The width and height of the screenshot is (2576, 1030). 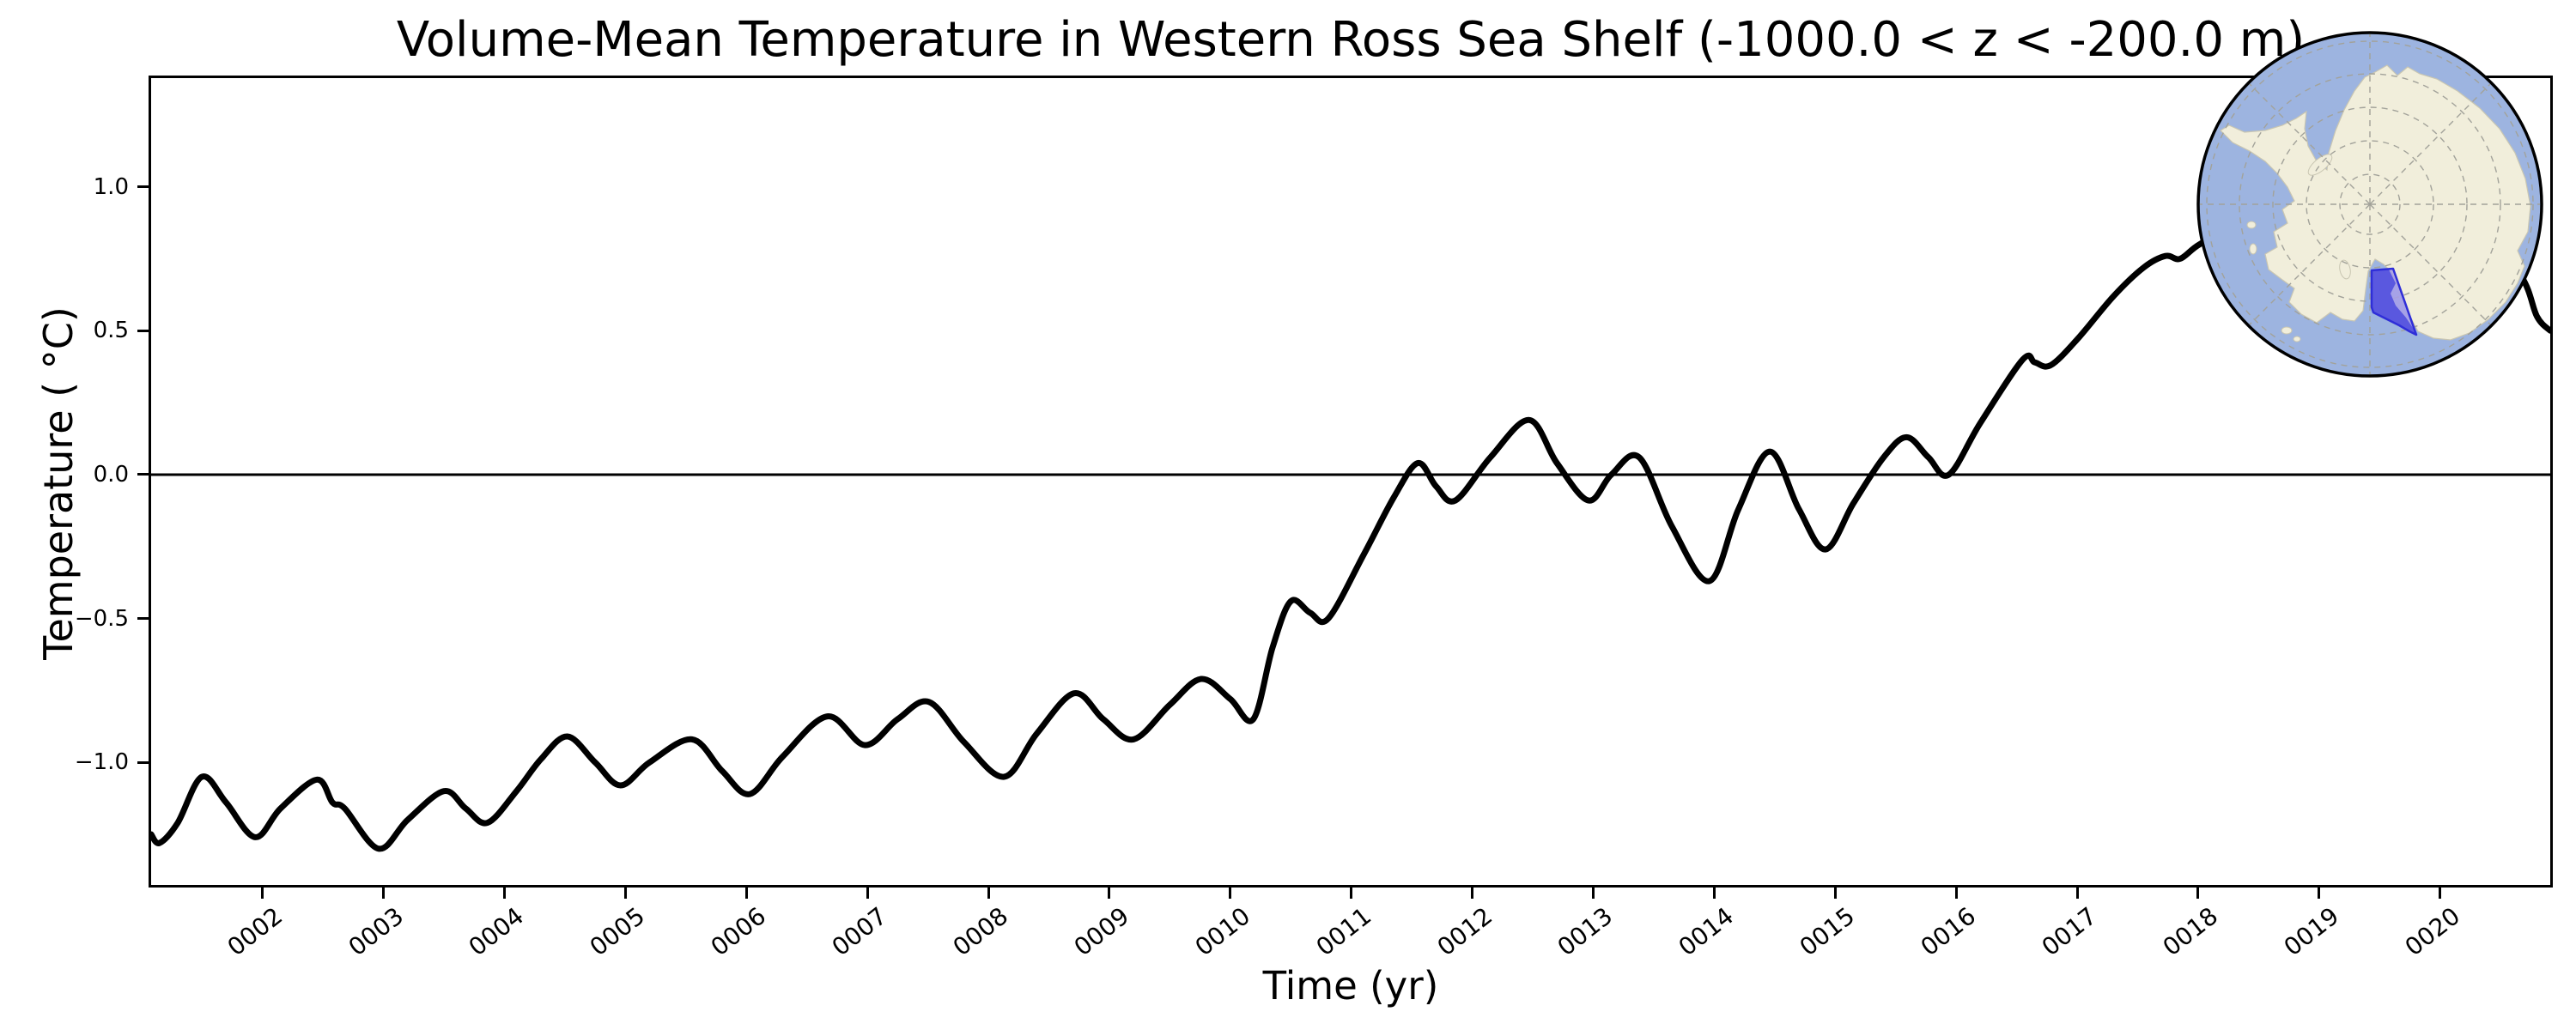 I want to click on x-tick-label: 0006, so click(x=738, y=931).